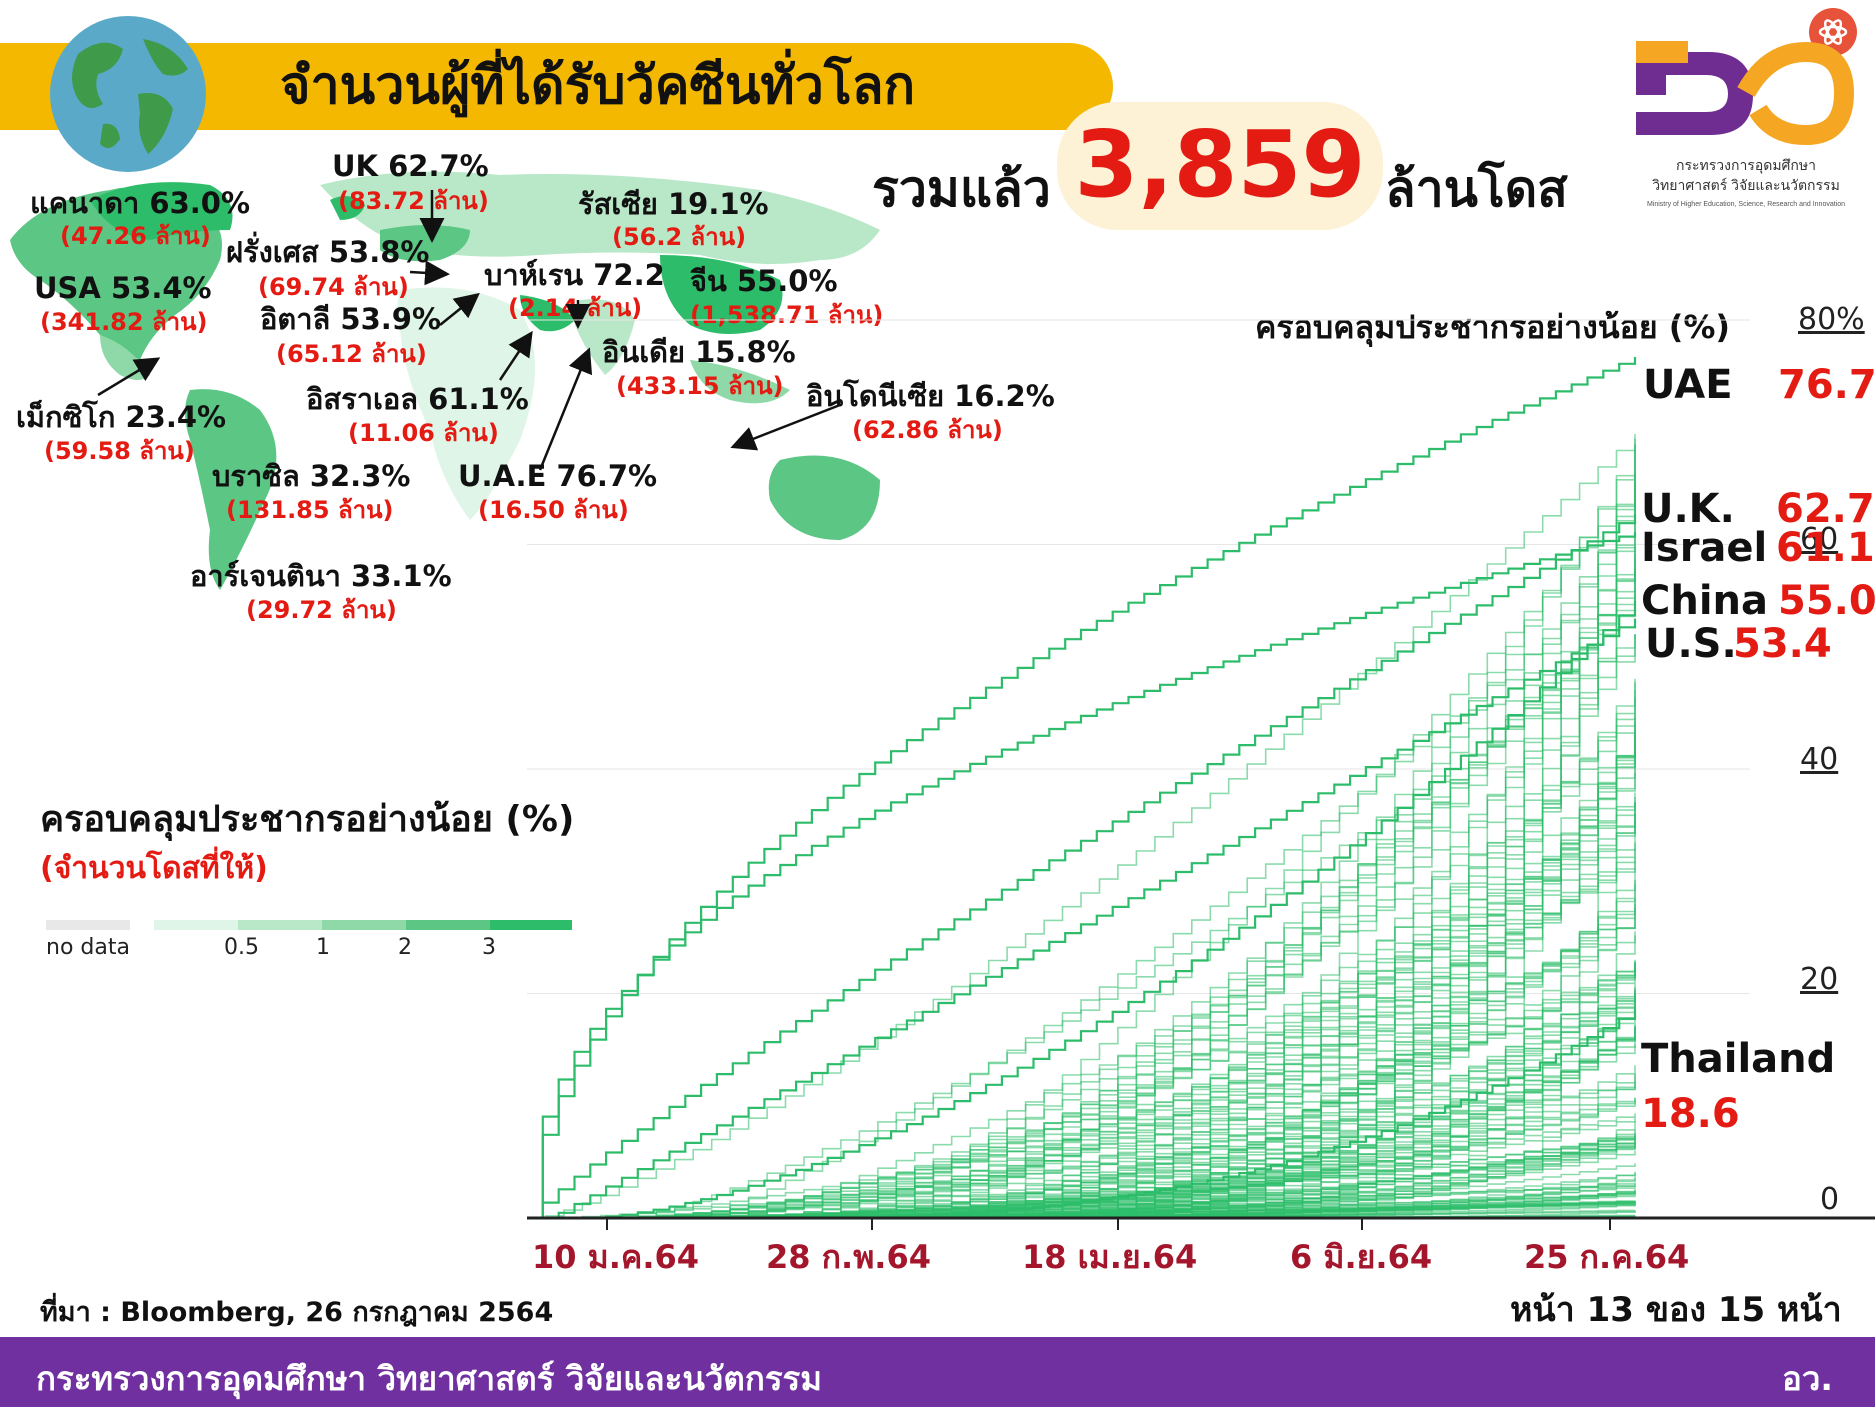 The width and height of the screenshot is (1875, 1407). What do you see at coordinates (927, 430) in the screenshot?
I see `callout-indonesia-doses: (62.86 ล้าน)` at bounding box center [927, 430].